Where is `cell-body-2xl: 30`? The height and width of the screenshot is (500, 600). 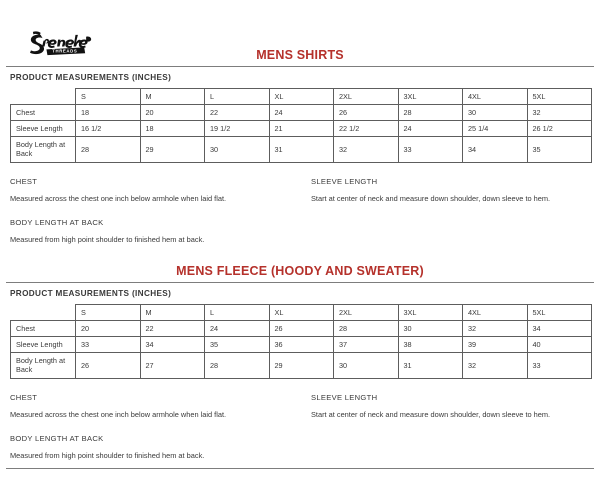 cell-body-2xl: 30 is located at coordinates (366, 365).